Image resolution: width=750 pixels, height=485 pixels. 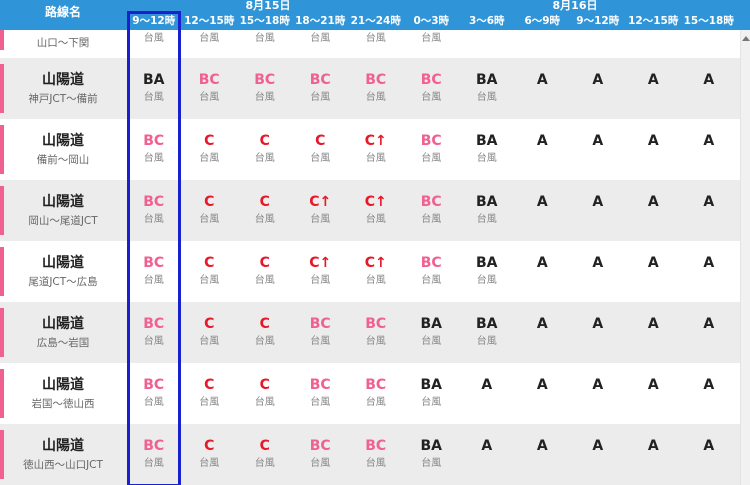 What do you see at coordinates (63, 271) in the screenshot?
I see `route-name-cell: 山陽道 尾道JCT〜広島` at bounding box center [63, 271].